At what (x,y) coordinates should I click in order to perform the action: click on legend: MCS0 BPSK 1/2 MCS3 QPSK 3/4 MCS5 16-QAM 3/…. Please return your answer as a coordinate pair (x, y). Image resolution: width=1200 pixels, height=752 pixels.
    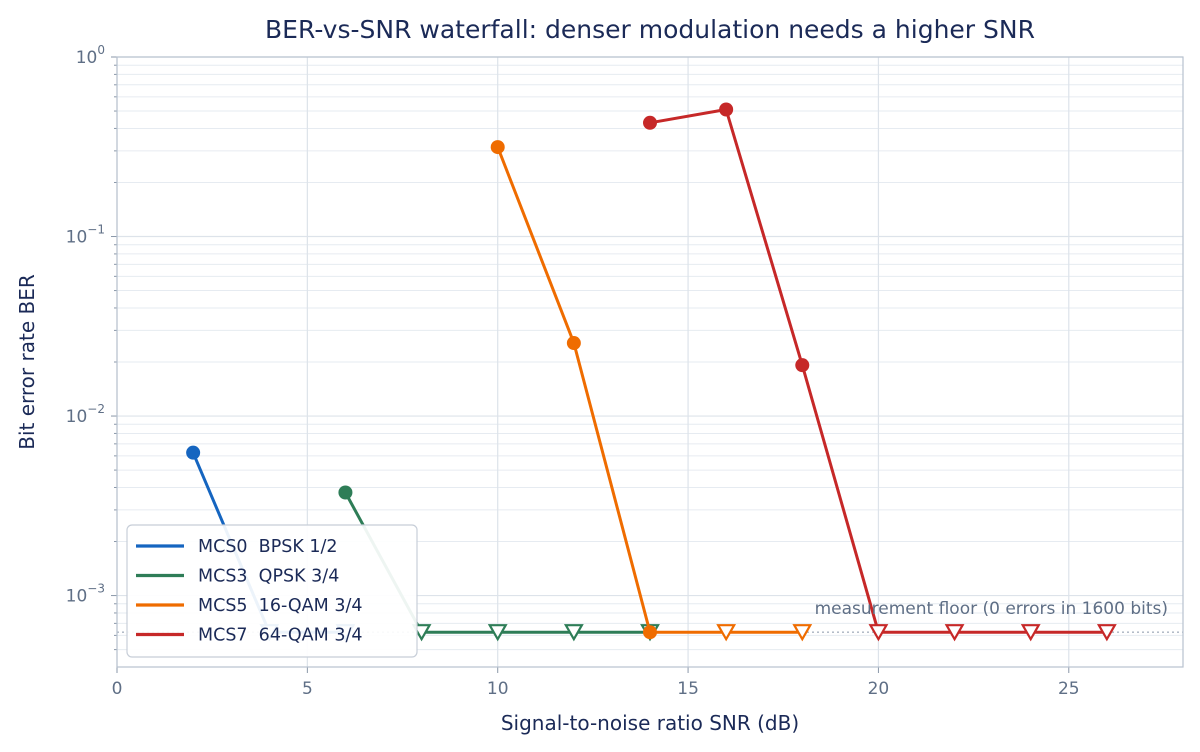
    Looking at the image, I should click on (272, 591).